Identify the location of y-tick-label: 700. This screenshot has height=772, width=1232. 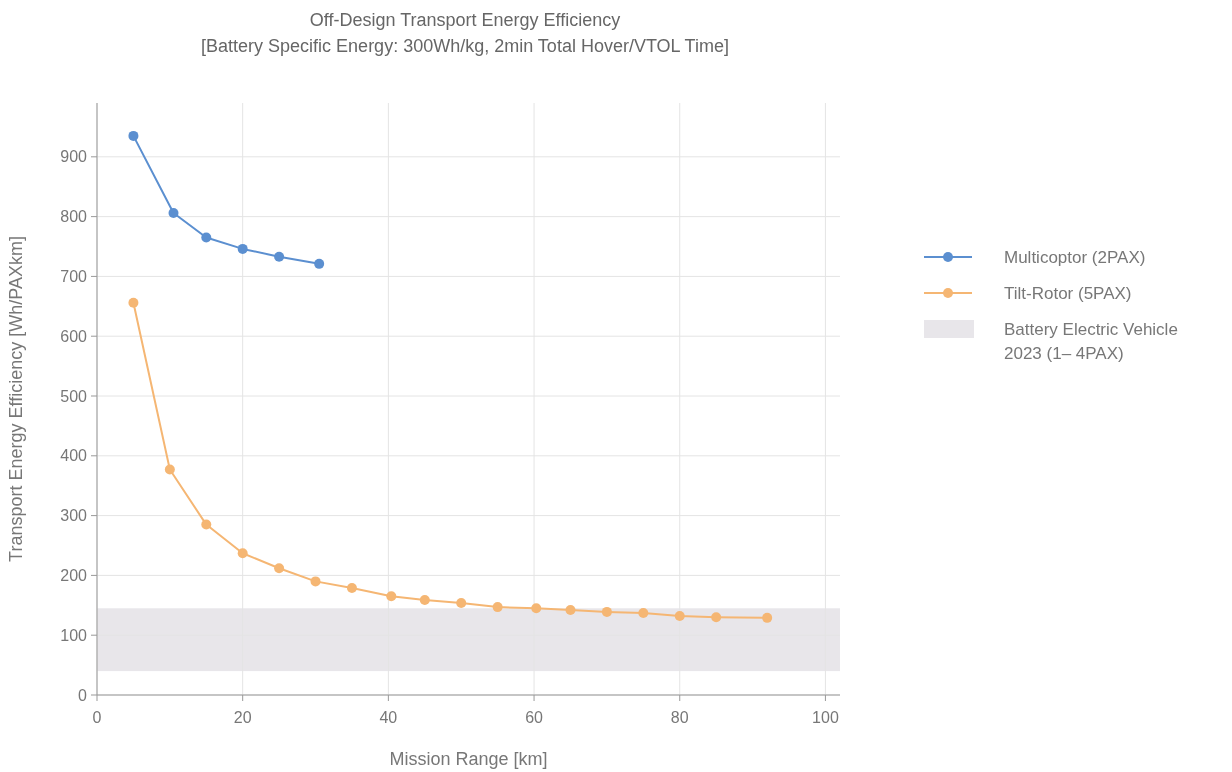
(74, 277).